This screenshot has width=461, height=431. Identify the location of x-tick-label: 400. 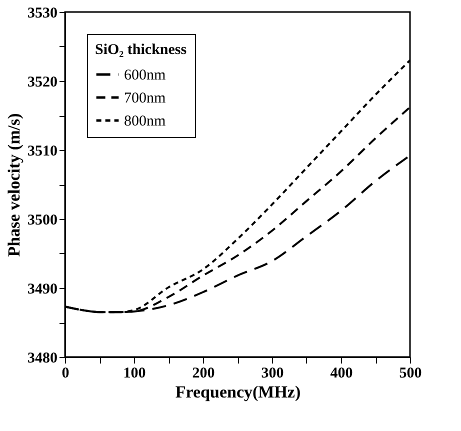
(341, 374).